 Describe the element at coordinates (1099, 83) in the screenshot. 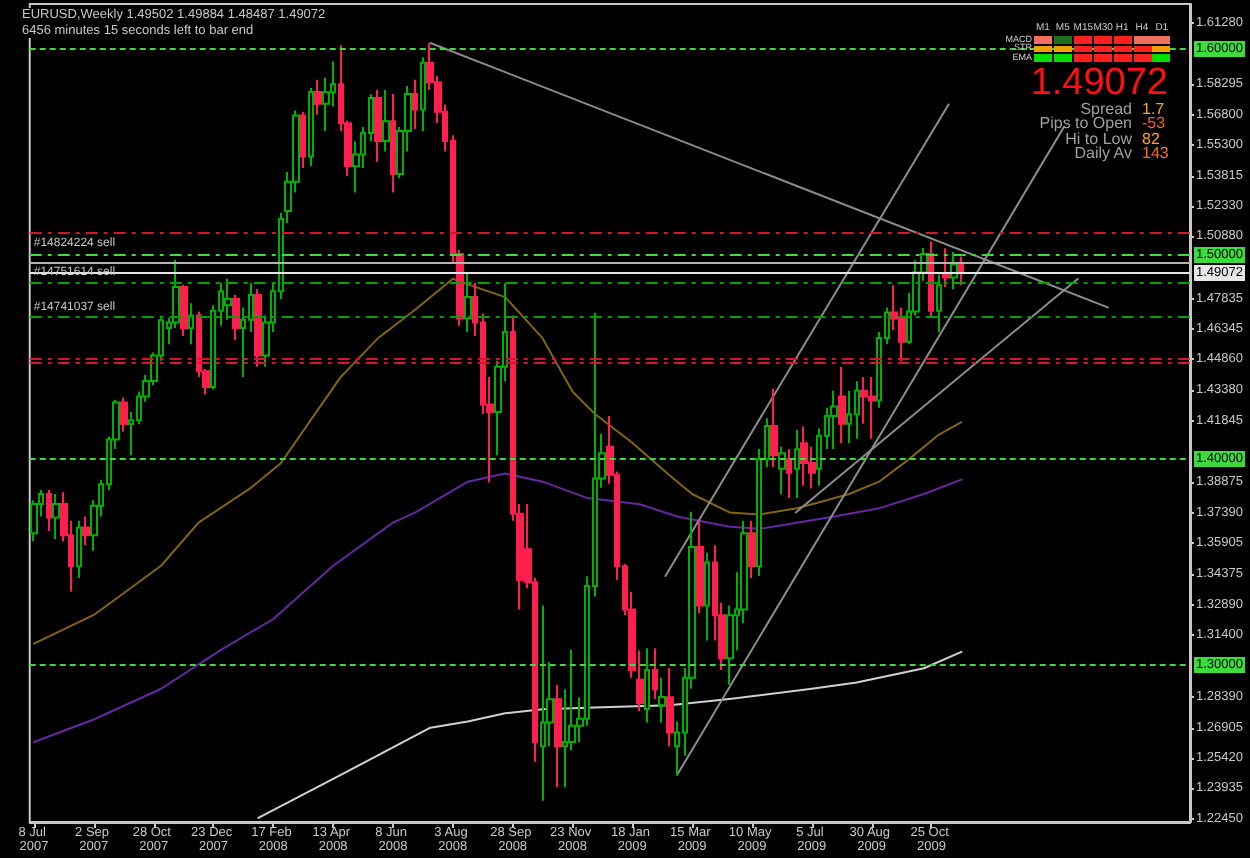

I see `annotation: 1.49072` at that location.